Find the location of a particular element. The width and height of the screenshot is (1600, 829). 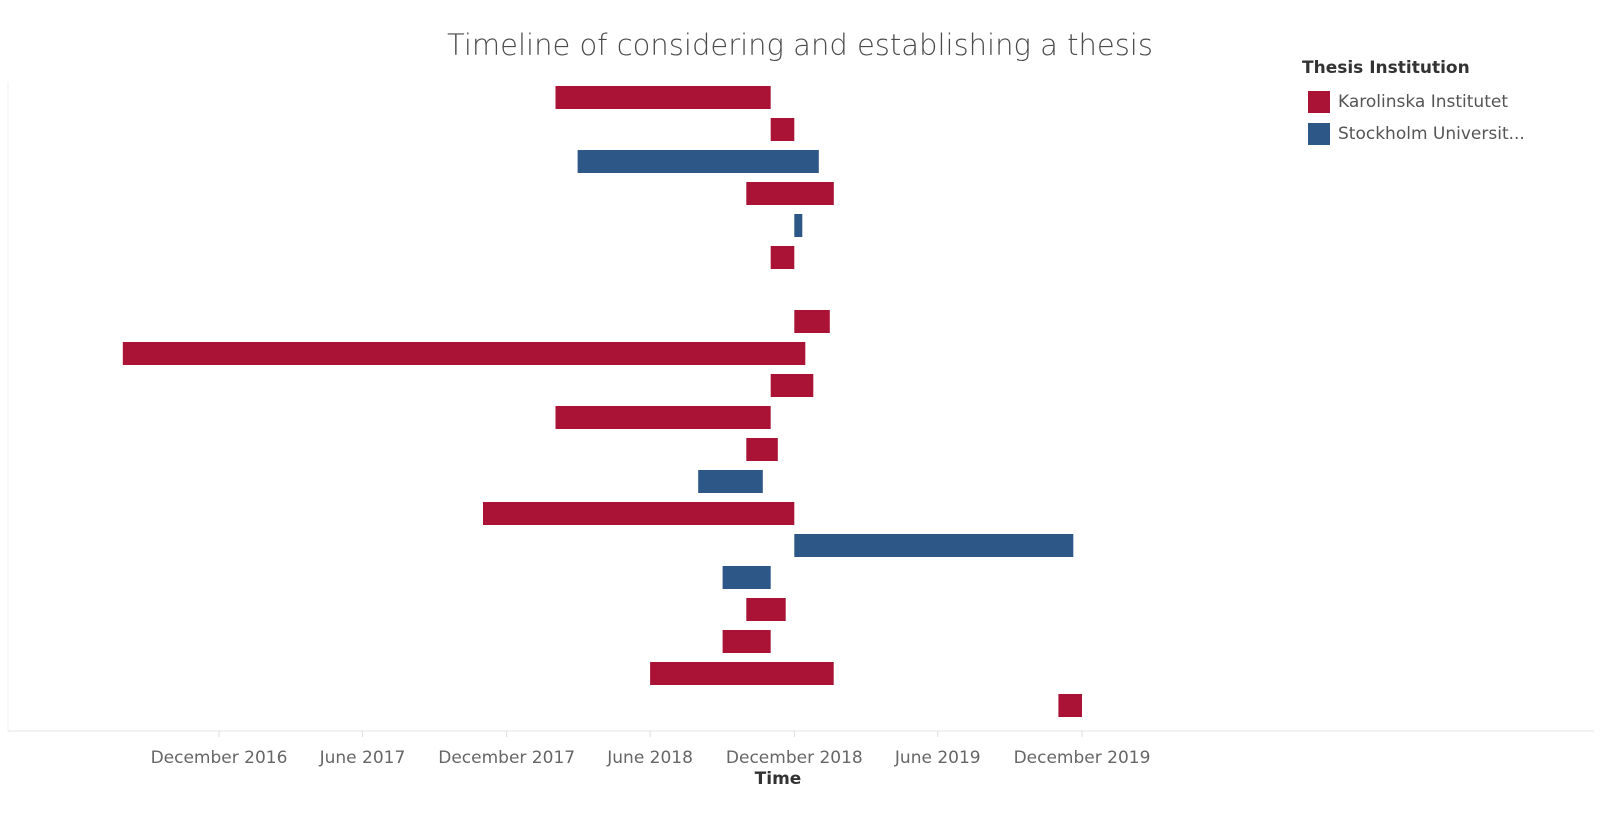

x-tick-label: December 2018 is located at coordinates (794, 758).